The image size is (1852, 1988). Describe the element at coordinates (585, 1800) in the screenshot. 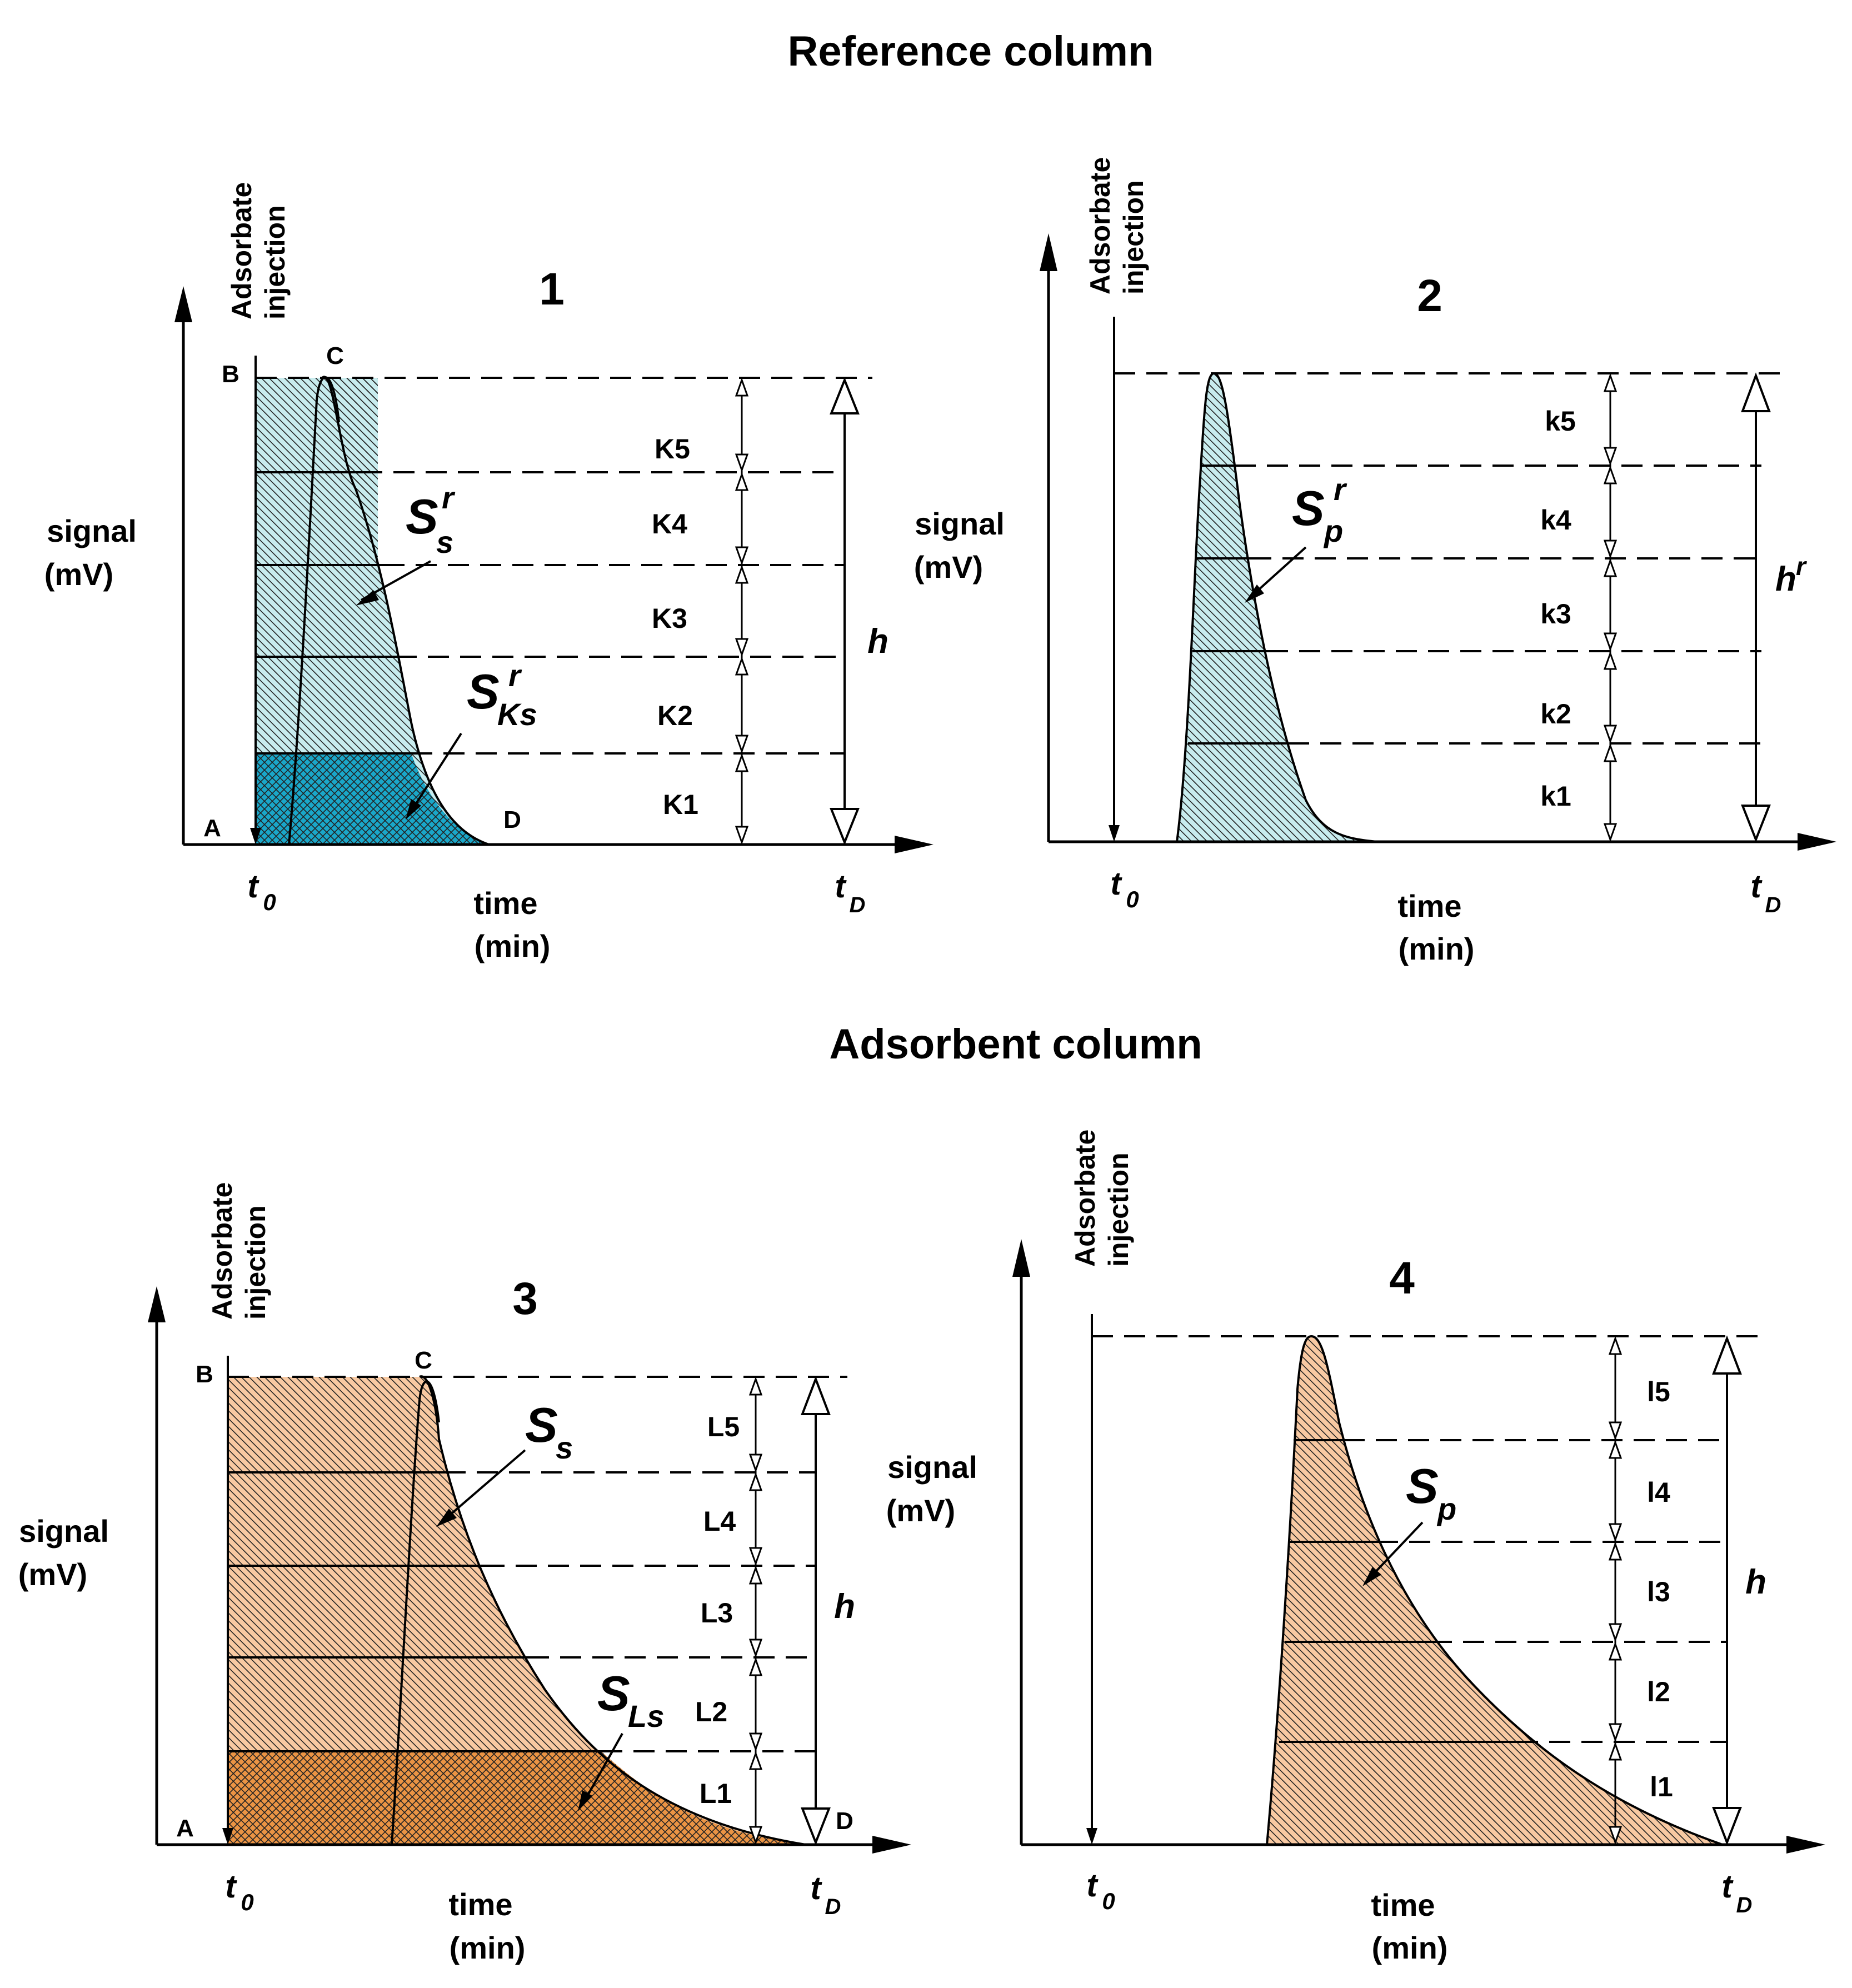

I see `panel3-part-pointer-head` at that location.